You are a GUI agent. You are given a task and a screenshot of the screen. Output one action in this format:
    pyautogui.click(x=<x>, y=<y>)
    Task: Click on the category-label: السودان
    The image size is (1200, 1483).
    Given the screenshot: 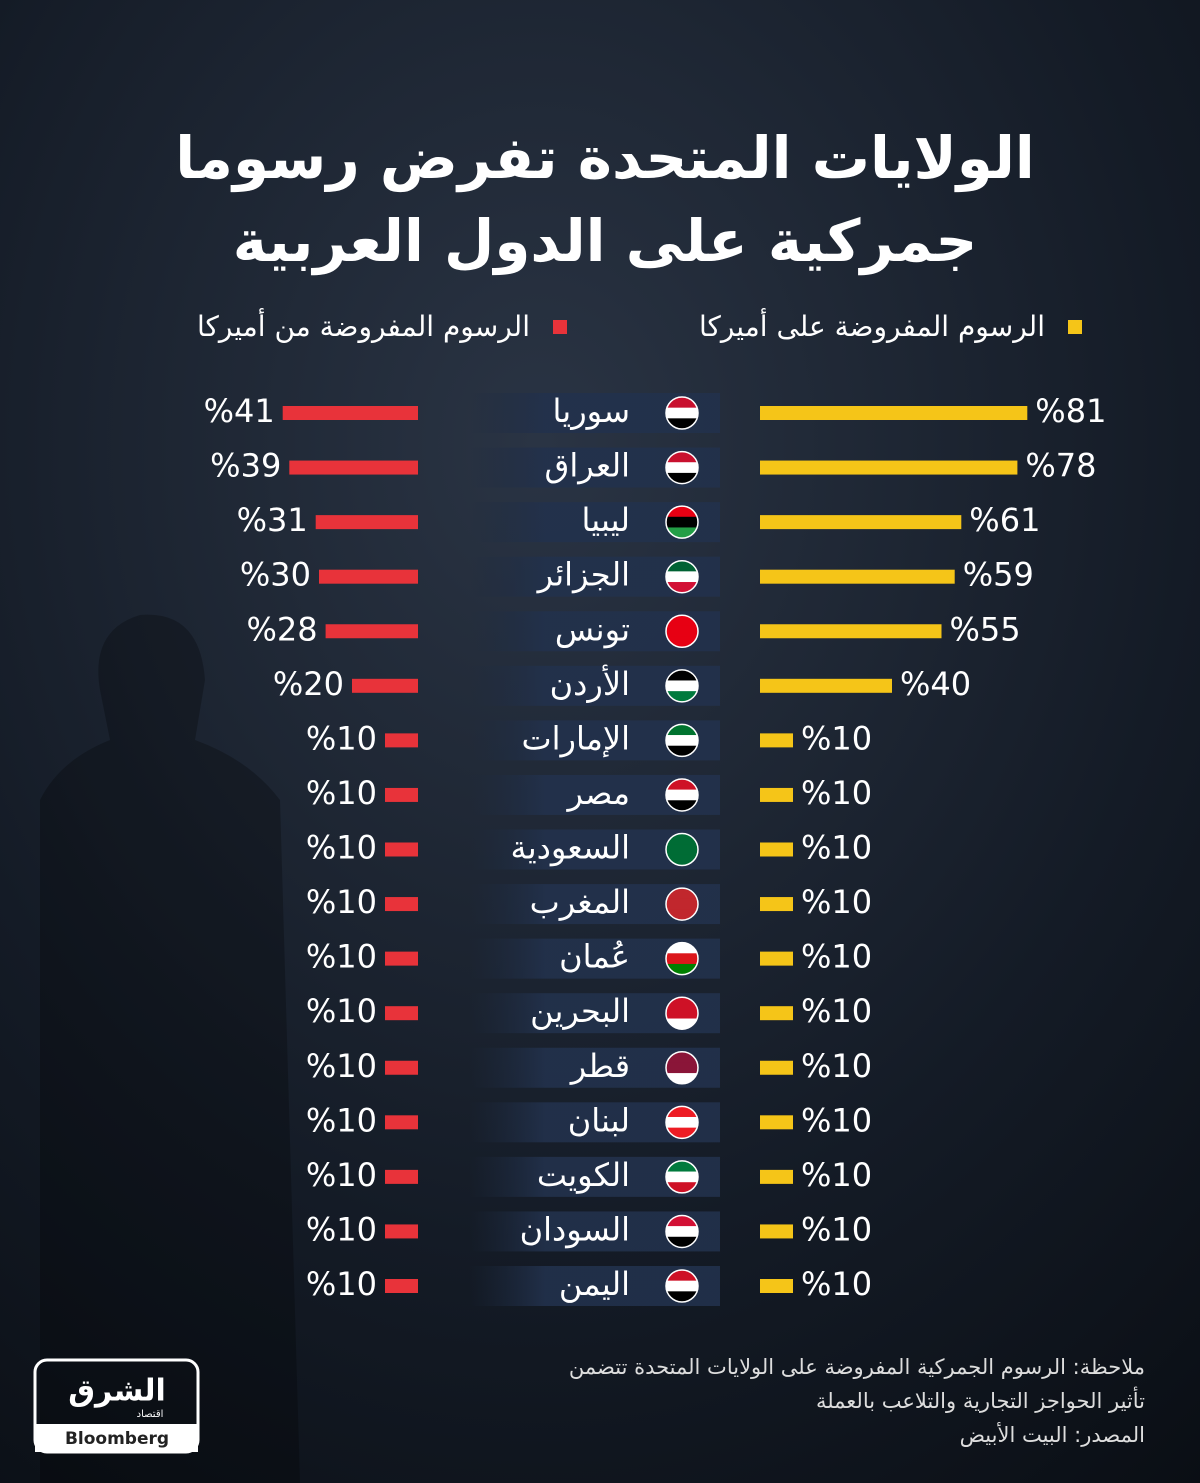 What is the action you would take?
    pyautogui.click(x=575, y=1229)
    